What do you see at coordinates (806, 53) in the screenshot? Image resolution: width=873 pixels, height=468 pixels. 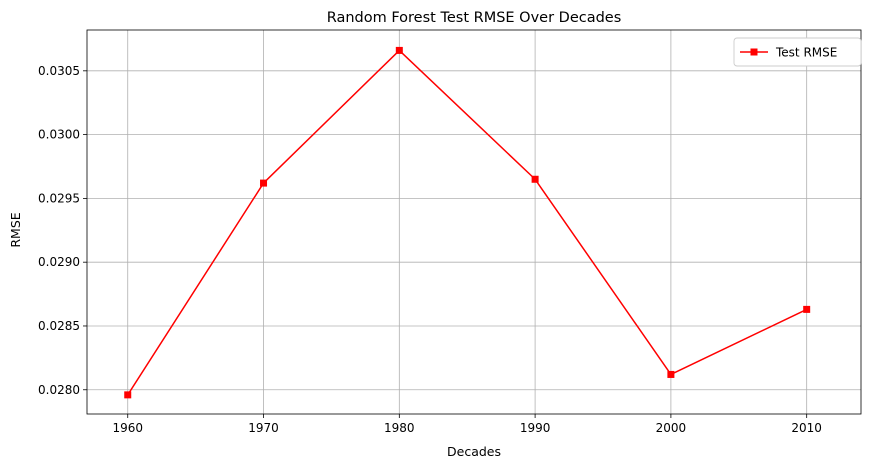 I see `legend-label: Test RMSE` at bounding box center [806, 53].